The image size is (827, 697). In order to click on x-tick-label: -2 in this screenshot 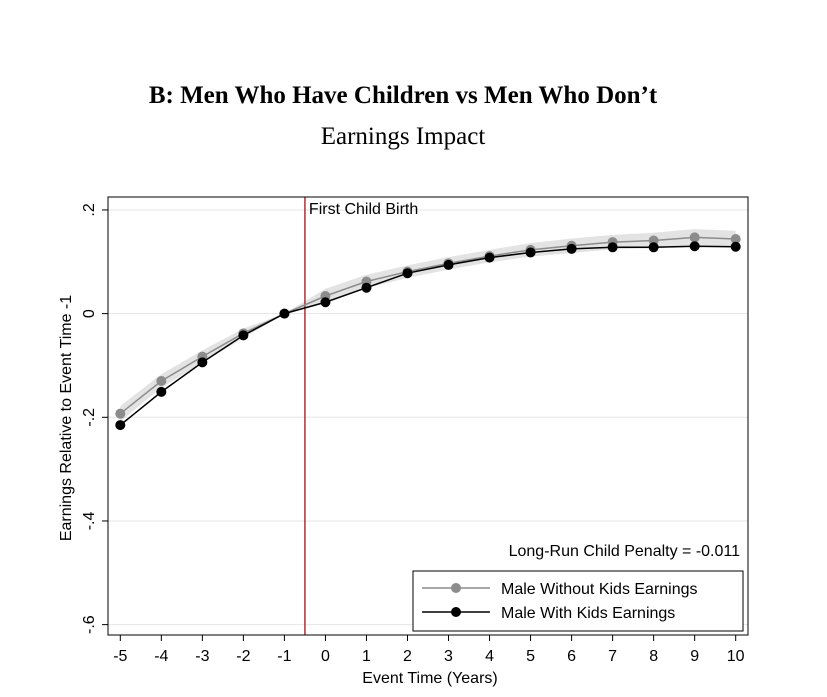, I will do `click(243, 656)`.